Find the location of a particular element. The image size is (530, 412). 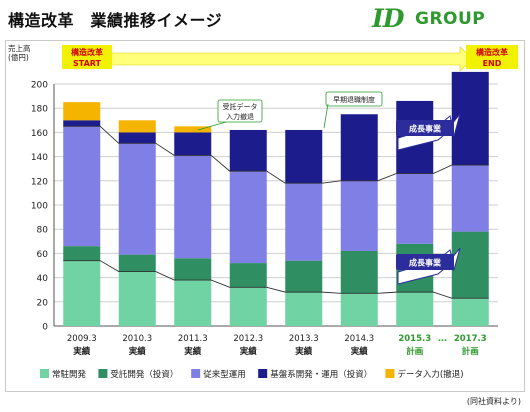

y-tick-label: 140 is located at coordinates (39, 158).